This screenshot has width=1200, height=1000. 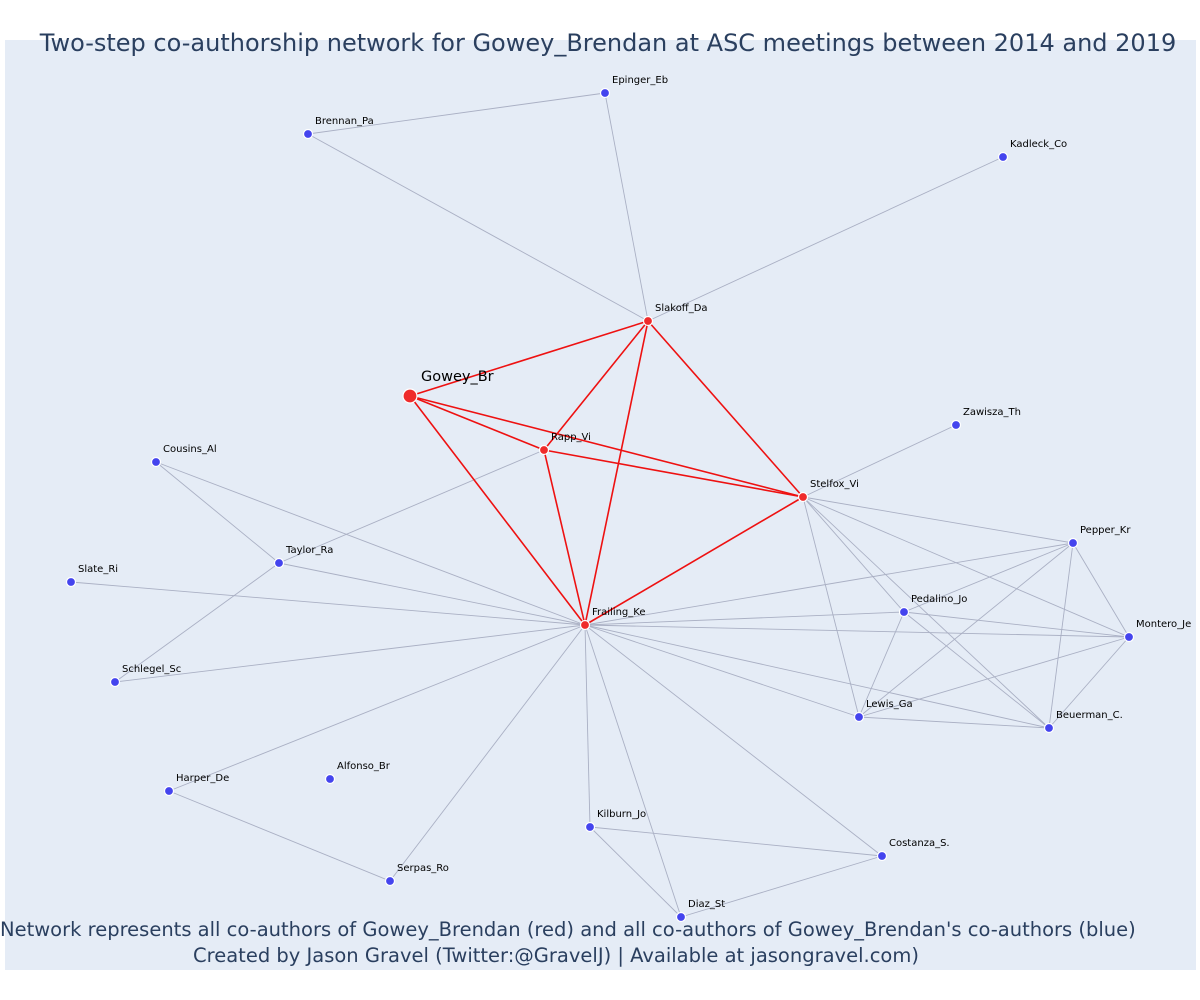 I want to click on node-serpas-ro, so click(x=390, y=881).